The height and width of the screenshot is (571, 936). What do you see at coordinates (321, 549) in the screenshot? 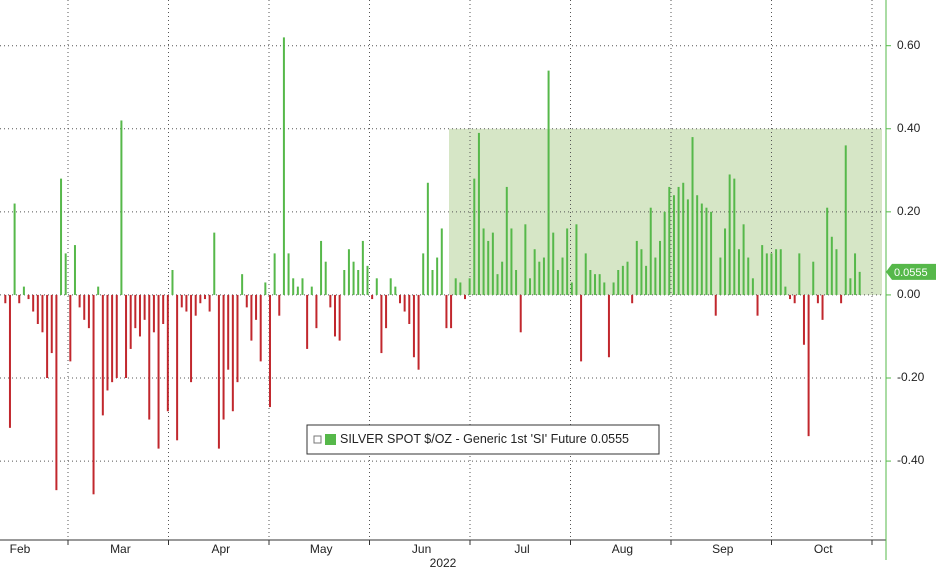
I see `month-label: May` at bounding box center [321, 549].